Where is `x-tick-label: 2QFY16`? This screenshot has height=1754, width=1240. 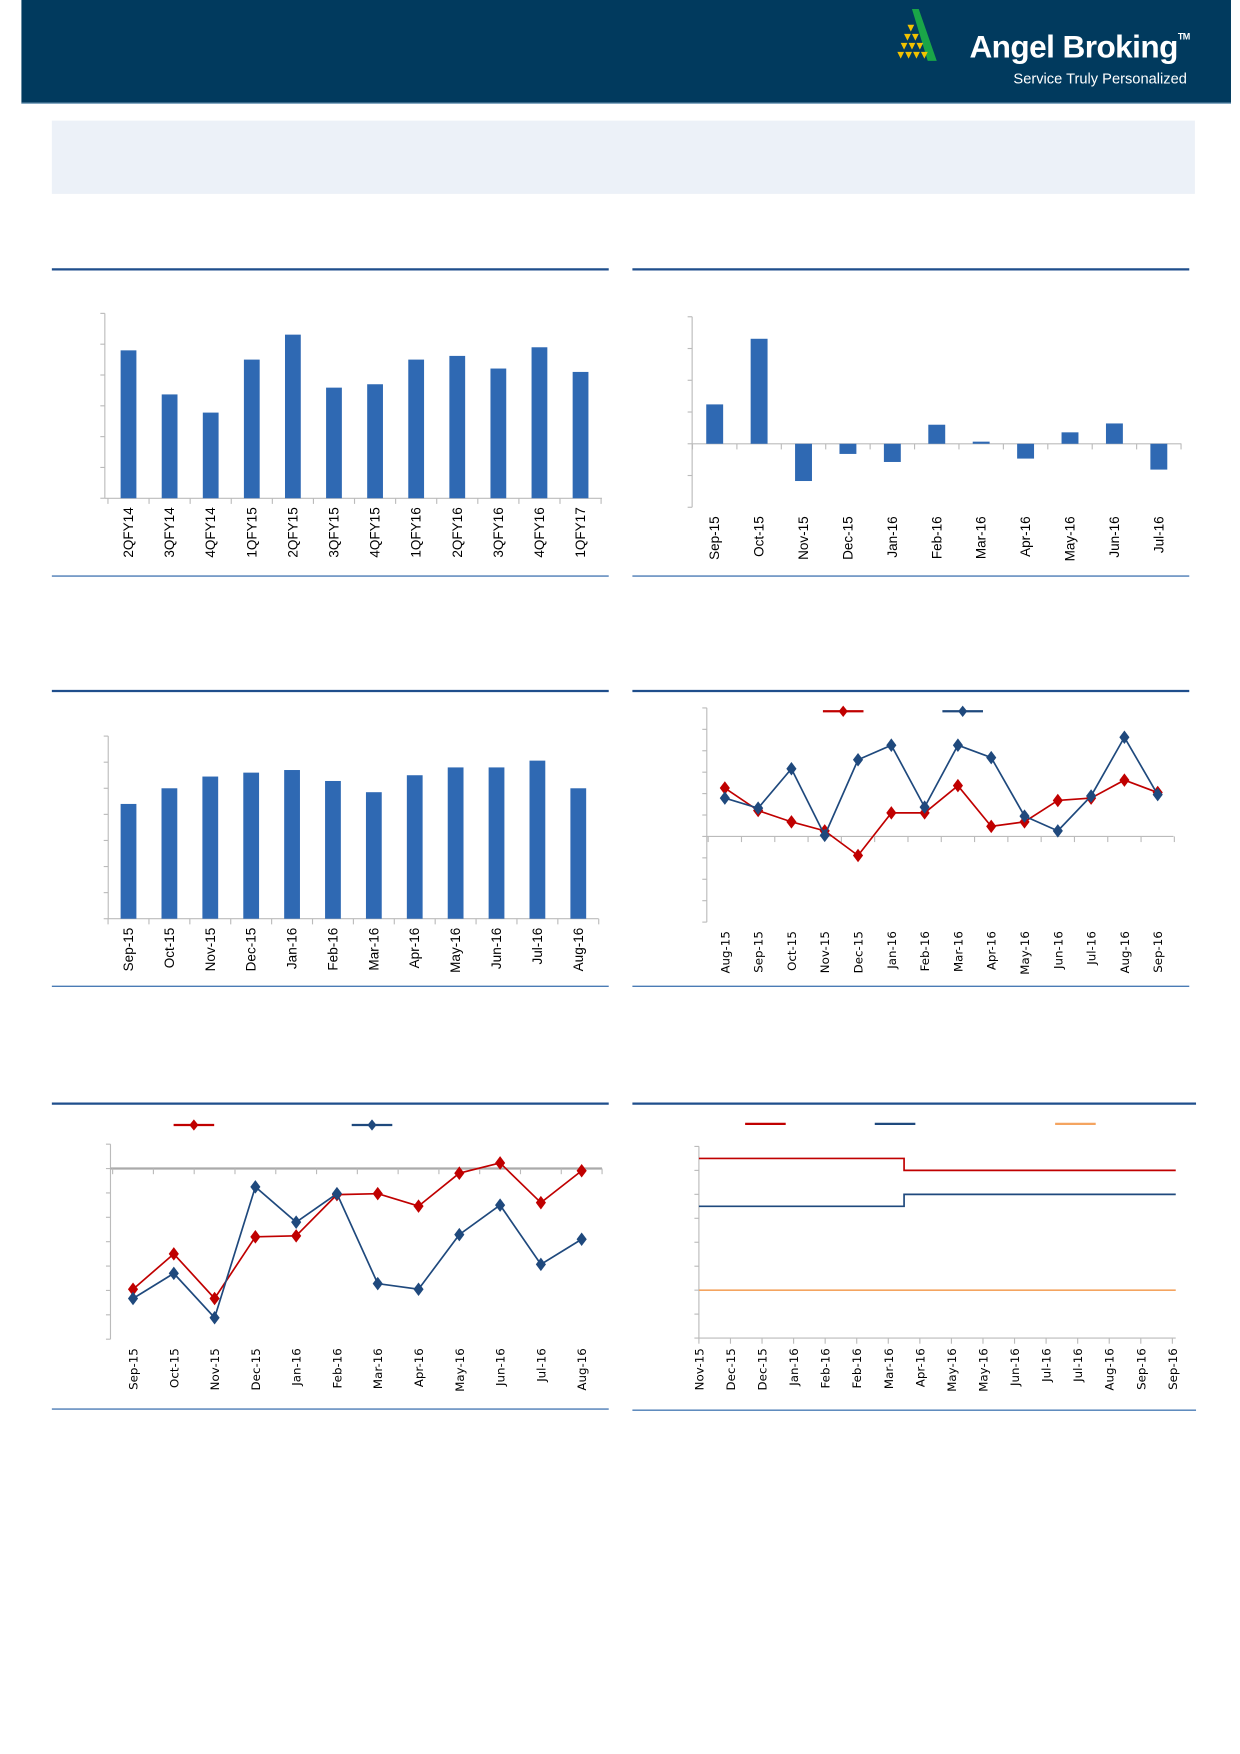 x-tick-label: 2QFY16 is located at coordinates (457, 532).